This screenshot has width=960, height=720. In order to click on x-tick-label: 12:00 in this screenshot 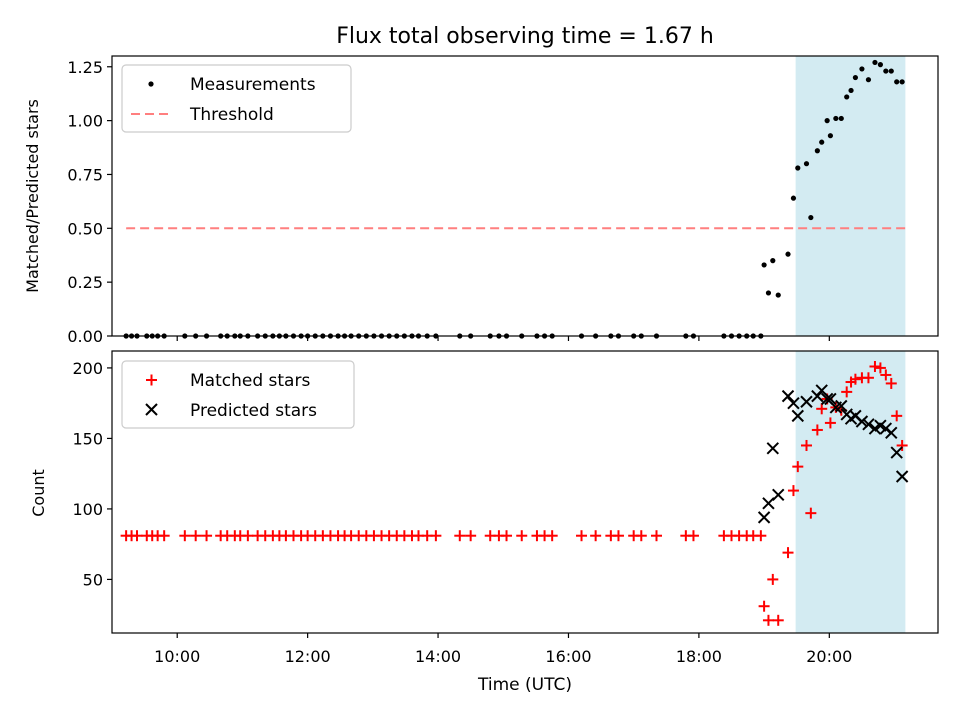, I will do `click(308, 656)`.